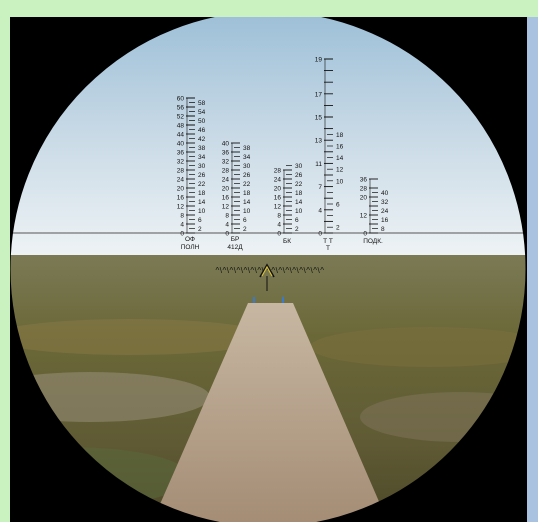 The width and height of the screenshot is (538, 522). What do you see at coordinates (190, 239) in the screenshot?
I see `scale-label: ОФ` at bounding box center [190, 239].